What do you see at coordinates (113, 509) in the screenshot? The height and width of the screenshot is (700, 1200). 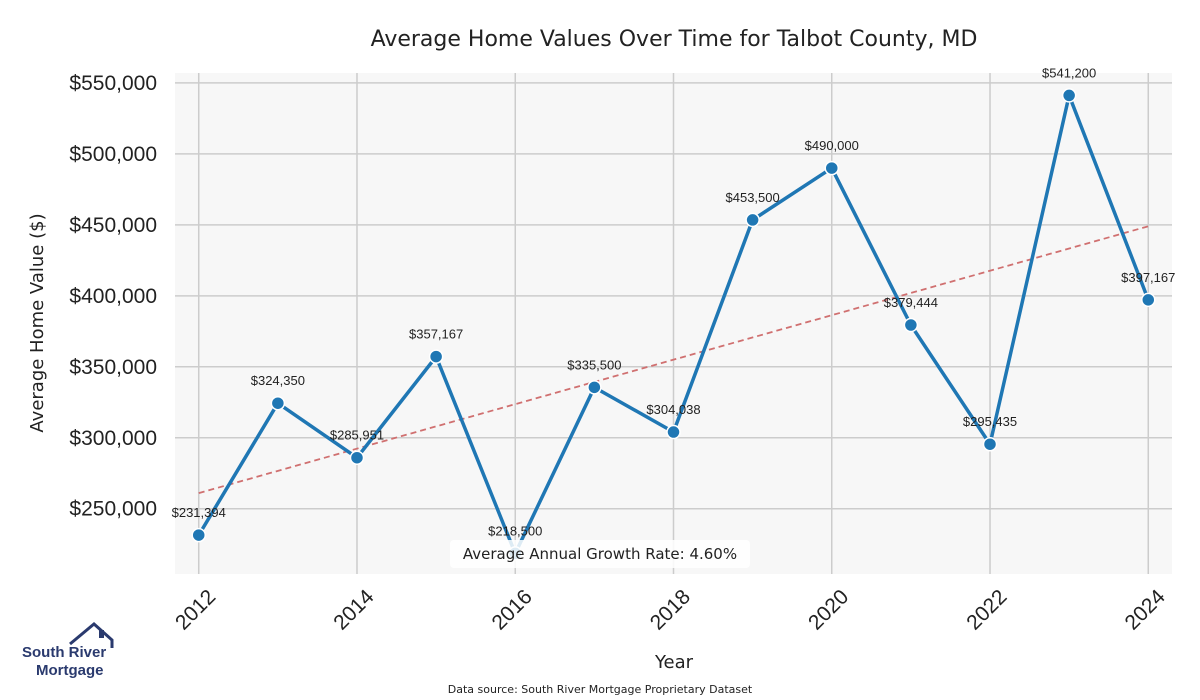 I see `y-tick-label: $250,000` at bounding box center [113, 509].